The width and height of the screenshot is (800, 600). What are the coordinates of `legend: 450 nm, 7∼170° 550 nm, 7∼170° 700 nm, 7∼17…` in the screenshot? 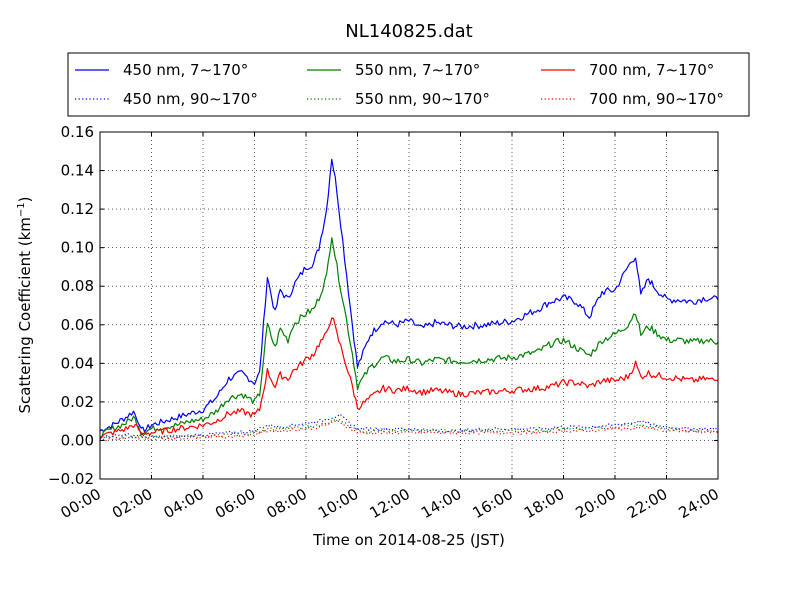 It's located at (408, 84).